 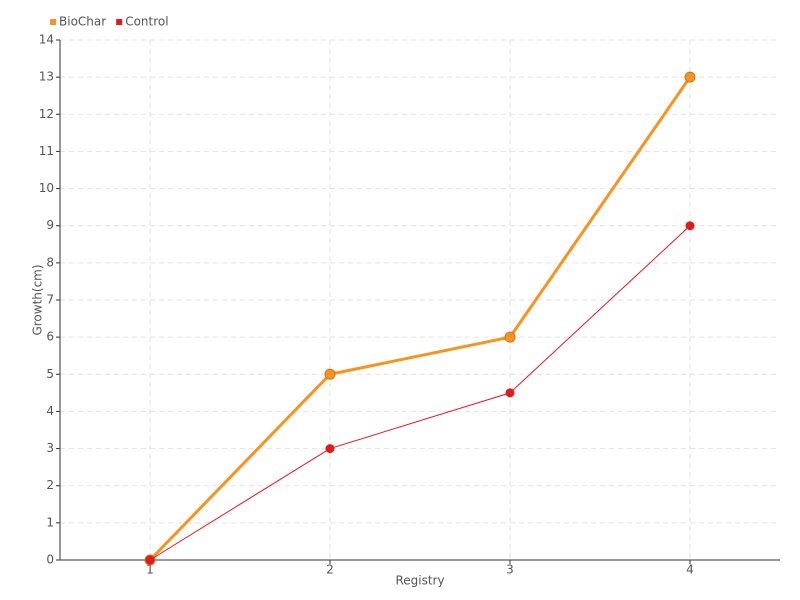 What do you see at coordinates (330, 570) in the screenshot?
I see `x-tick-label: 2` at bounding box center [330, 570].